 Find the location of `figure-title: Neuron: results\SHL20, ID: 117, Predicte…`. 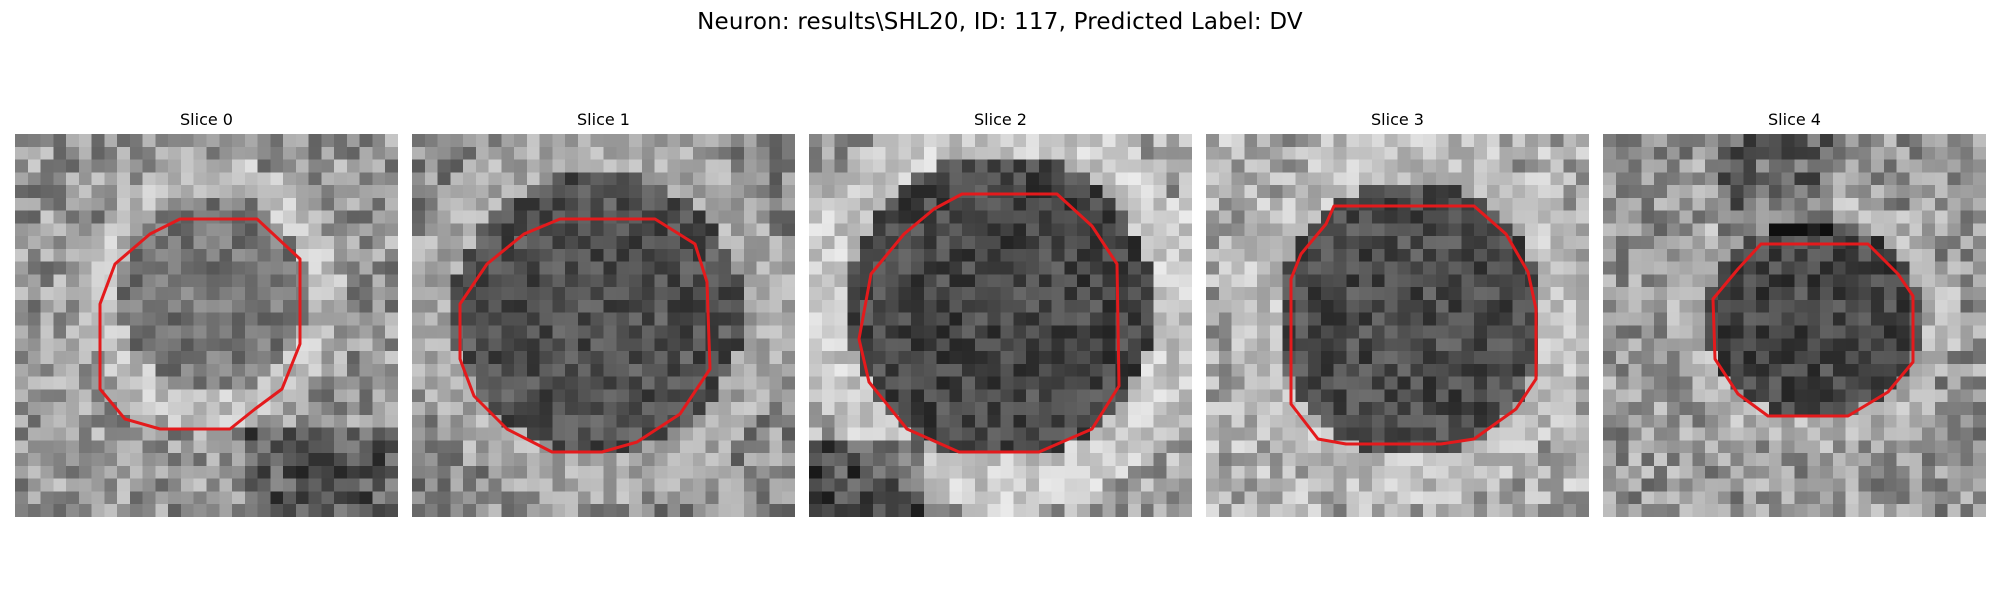

figure-title: Neuron: results\SHL20, ID: 117, Predicte… is located at coordinates (1000, 22).